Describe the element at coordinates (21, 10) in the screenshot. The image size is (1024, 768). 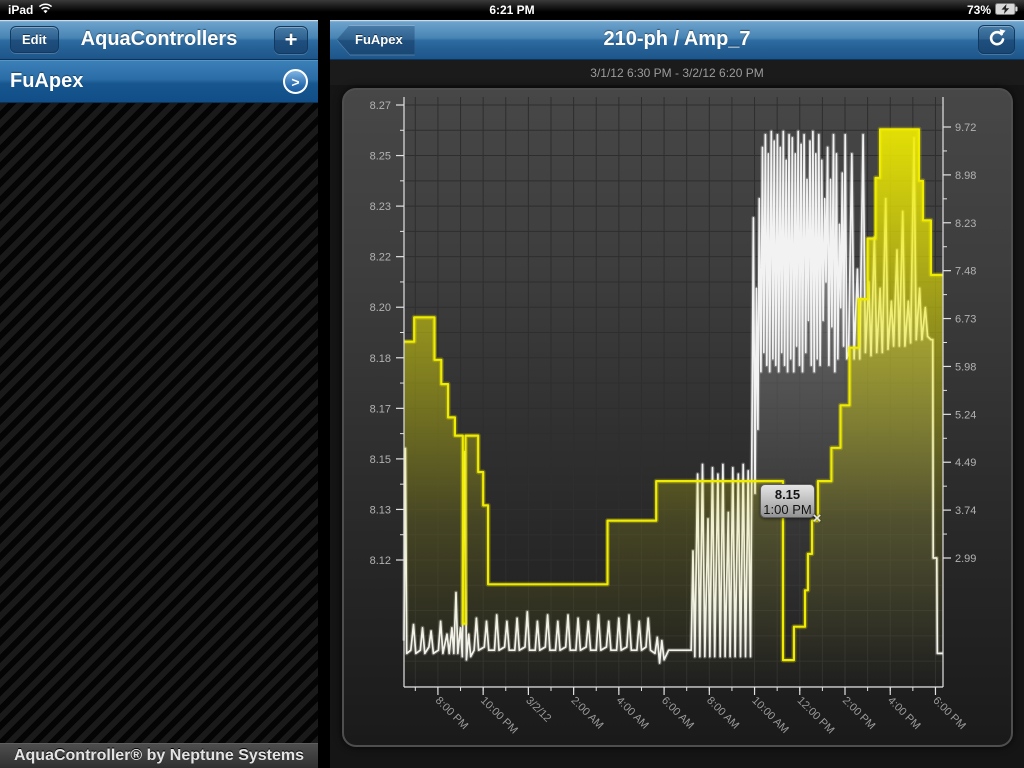
I see `carrier-label: iPad` at that location.